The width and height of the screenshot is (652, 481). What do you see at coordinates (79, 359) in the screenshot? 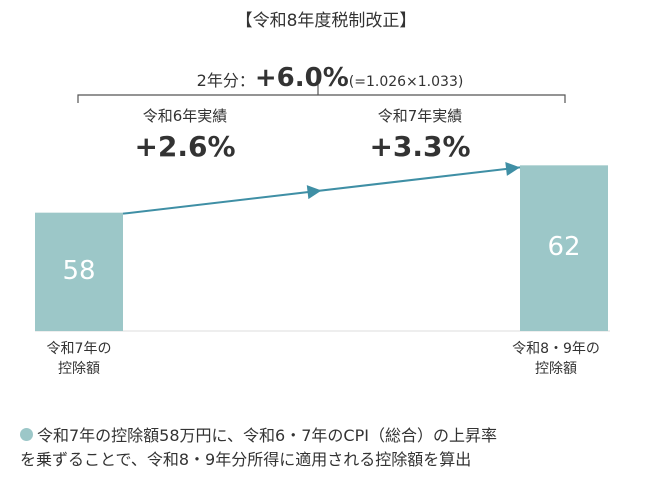
I see `x-tick-label: 令和7年の 控除額` at bounding box center [79, 359].